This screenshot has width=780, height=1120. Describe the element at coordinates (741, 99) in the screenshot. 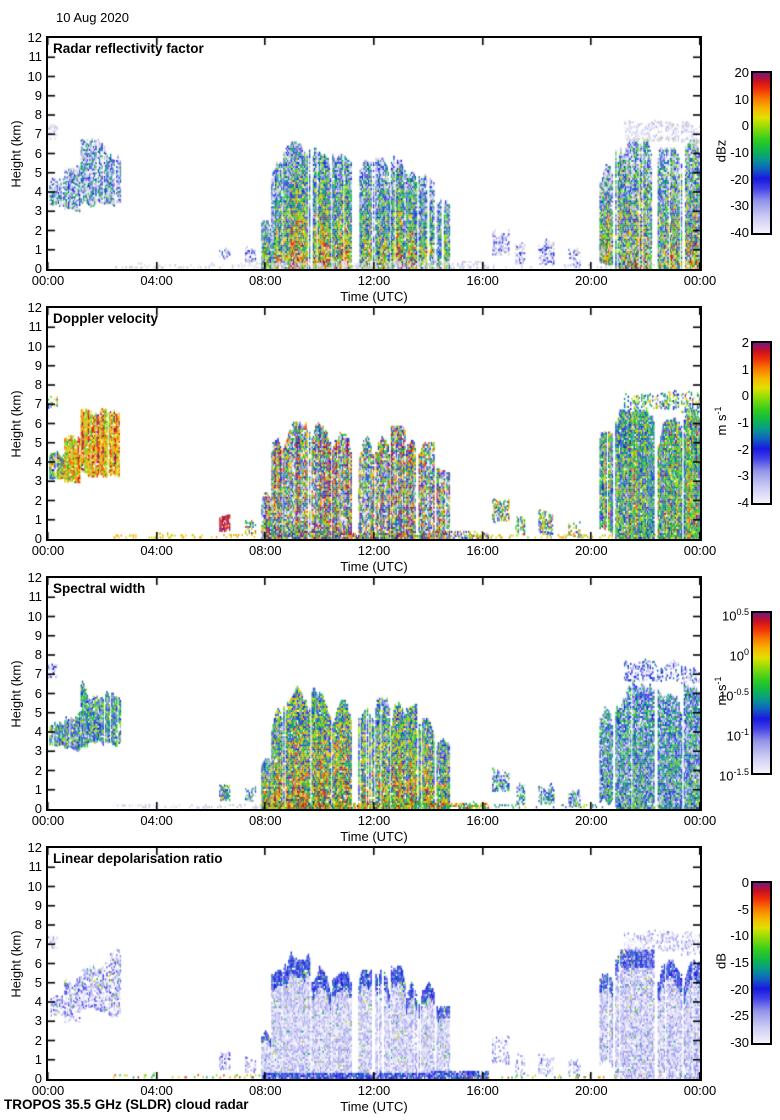

I see `colorbar-tick-label: 10` at that location.